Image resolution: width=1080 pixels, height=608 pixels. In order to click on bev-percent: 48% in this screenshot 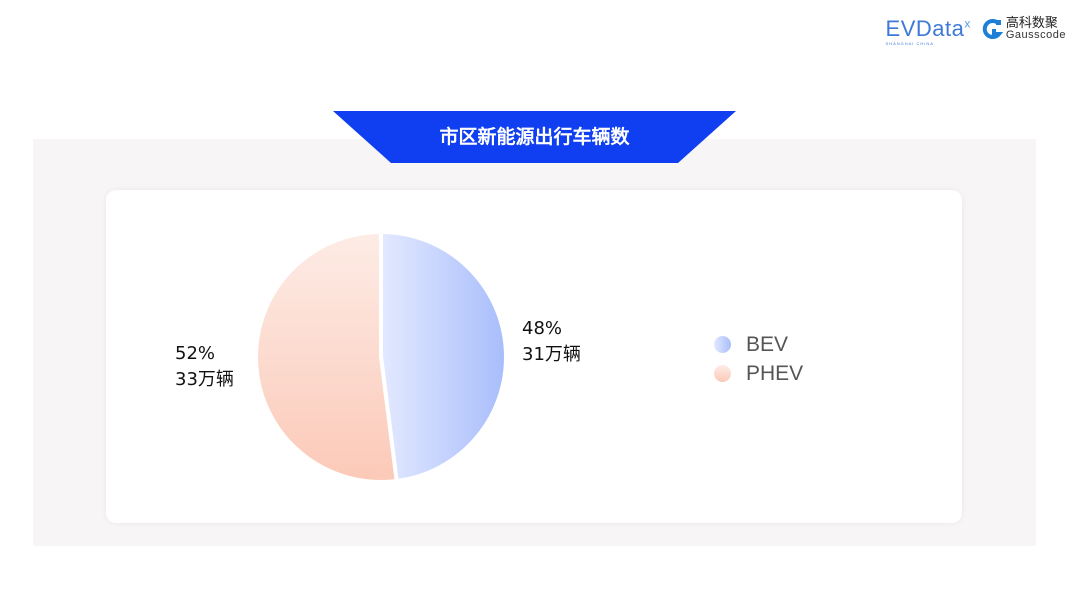, I will do `click(542, 328)`.